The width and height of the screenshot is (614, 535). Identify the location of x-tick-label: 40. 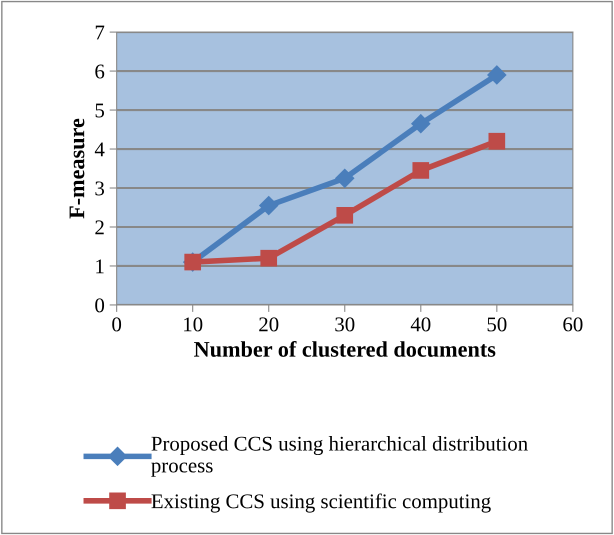
(420, 324).